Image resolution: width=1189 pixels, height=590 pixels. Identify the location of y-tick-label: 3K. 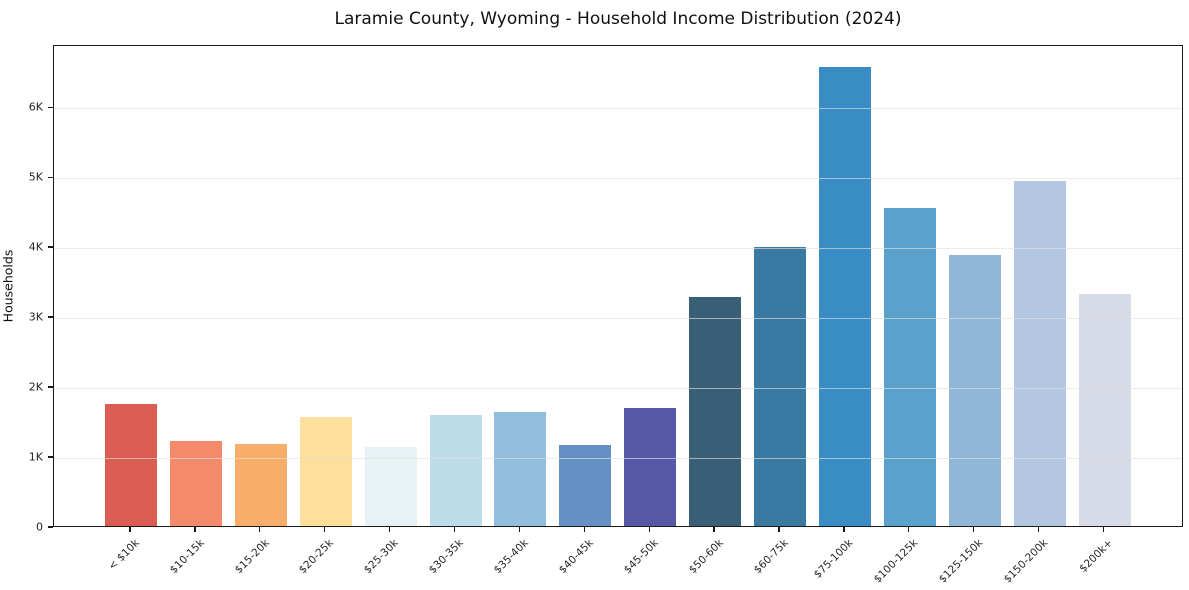
(35, 317).